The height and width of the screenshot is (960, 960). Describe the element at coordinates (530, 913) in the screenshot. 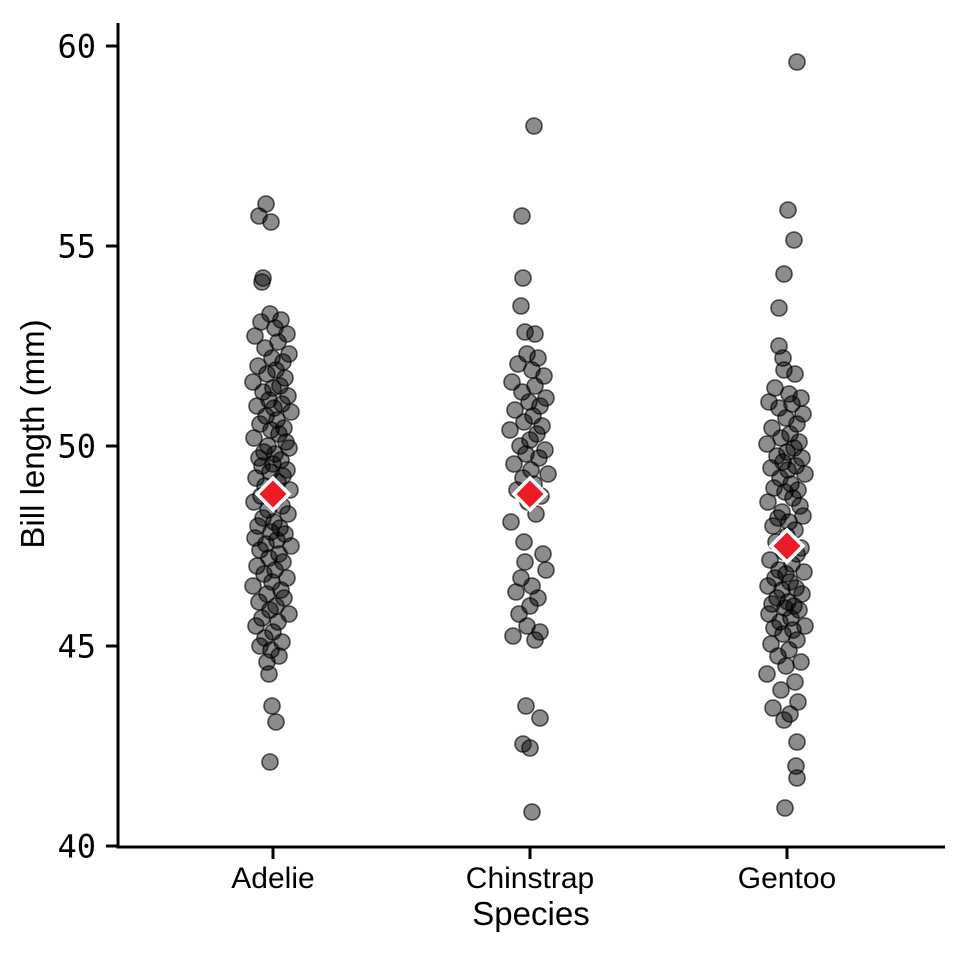

I see `x-axis-title: Species` at that location.